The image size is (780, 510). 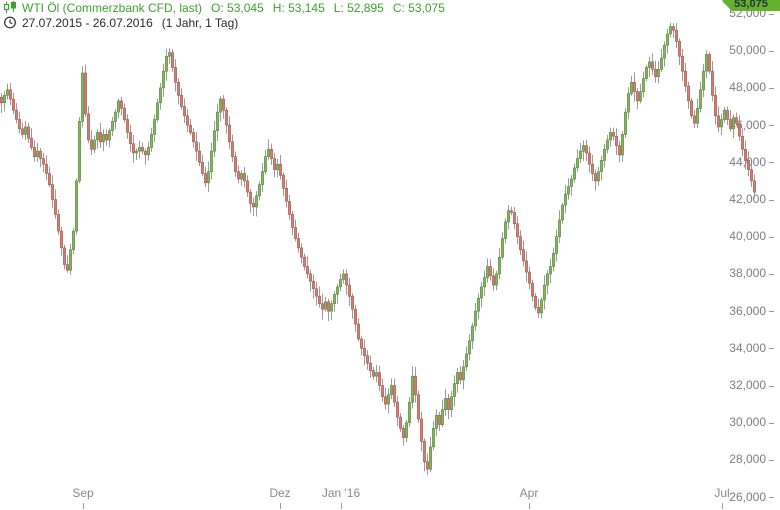 I want to click on y-axis-label: 40,000, so click(x=747, y=236).